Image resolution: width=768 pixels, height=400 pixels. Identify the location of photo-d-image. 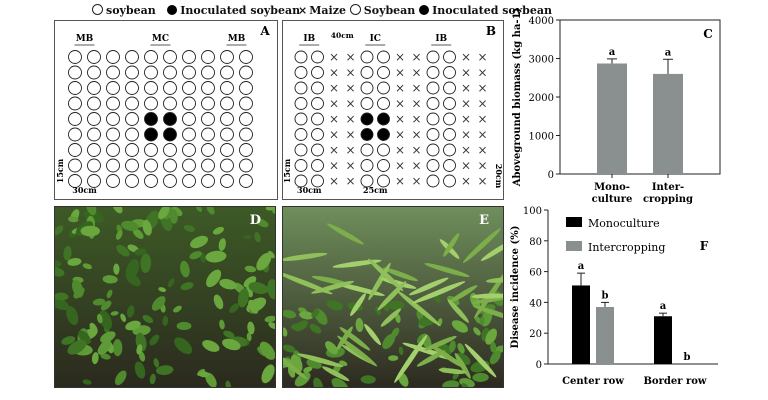
(165, 297).